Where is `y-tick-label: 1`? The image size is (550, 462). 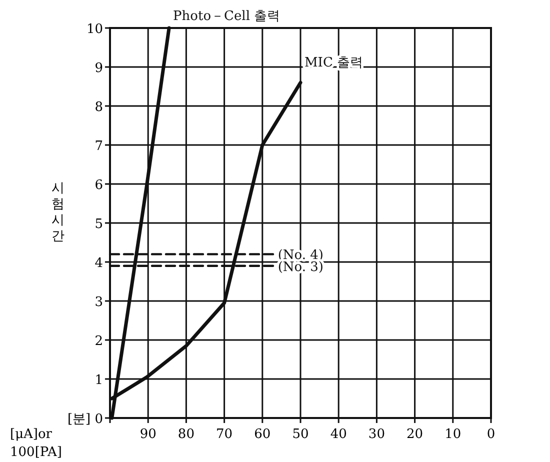 y-tick-label: 1 is located at coordinates (98, 380).